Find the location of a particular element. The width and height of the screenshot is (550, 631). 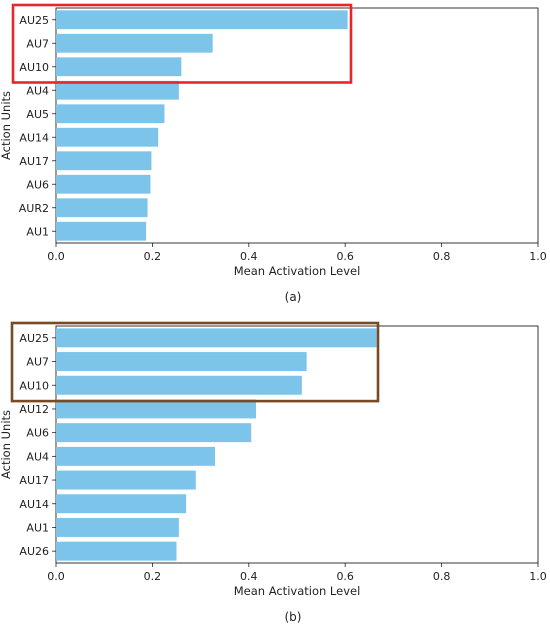

panel-caption: (b) is located at coordinates (293, 617).